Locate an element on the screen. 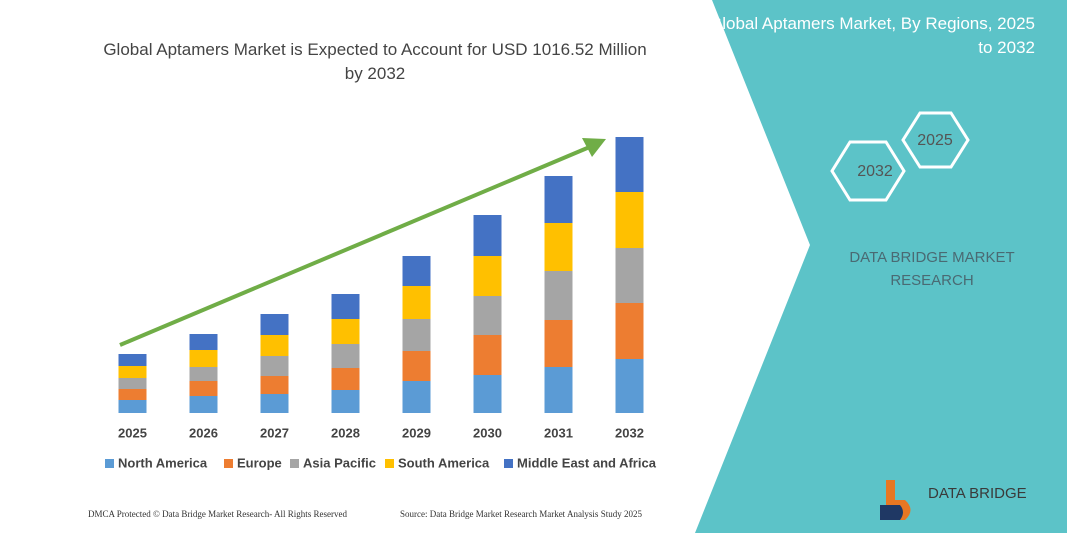  legend-label: Middle East and Africa is located at coordinates (587, 462).